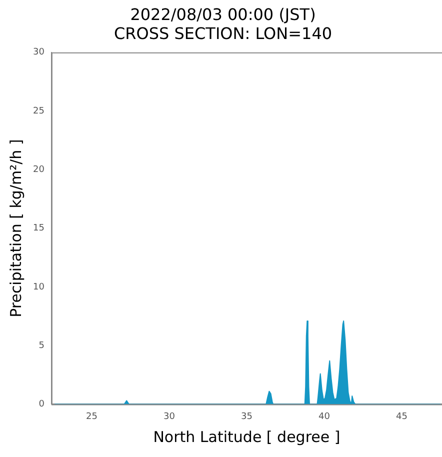 The width and height of the screenshot is (442, 457). I want to click on x-tick-label: 25, so click(92, 417).